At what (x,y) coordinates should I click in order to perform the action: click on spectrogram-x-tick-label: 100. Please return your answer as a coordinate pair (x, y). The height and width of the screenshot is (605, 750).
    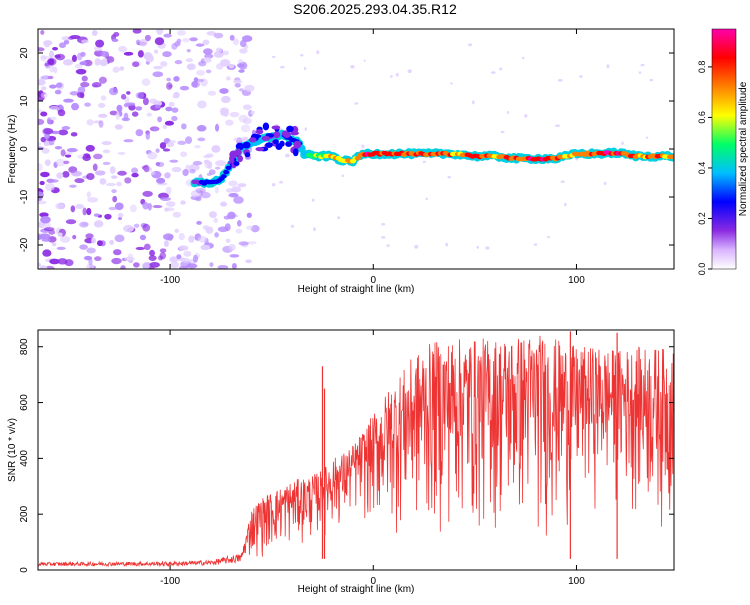
    Looking at the image, I should click on (576, 280).